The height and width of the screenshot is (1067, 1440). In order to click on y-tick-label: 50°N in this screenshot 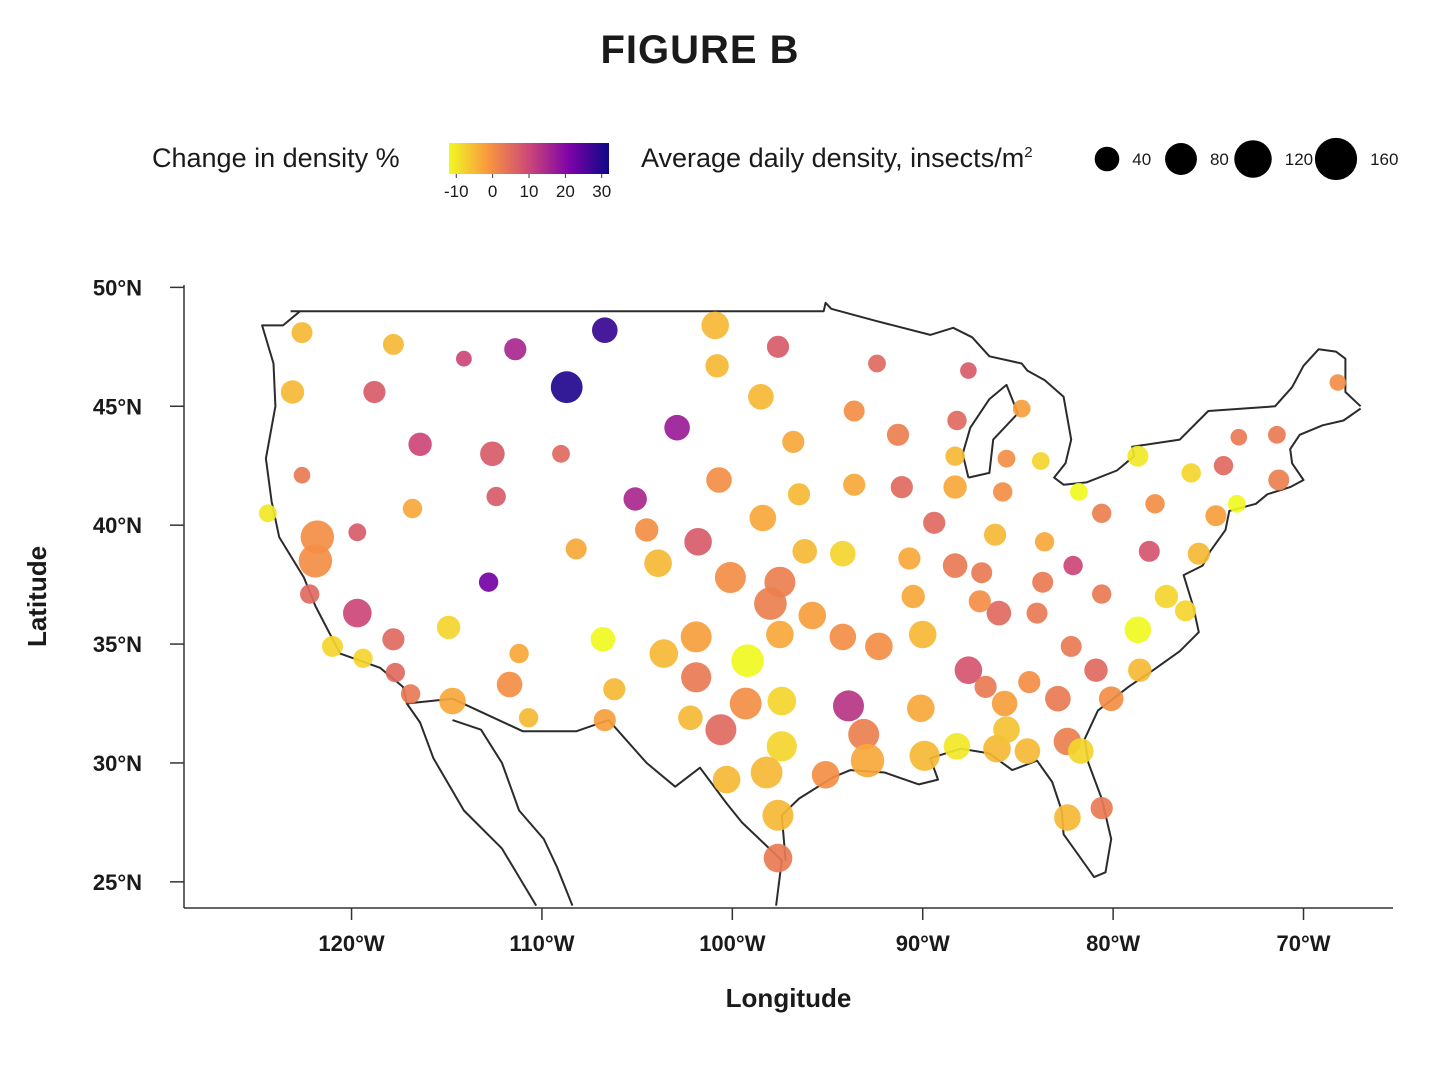, I will do `click(117, 287)`.